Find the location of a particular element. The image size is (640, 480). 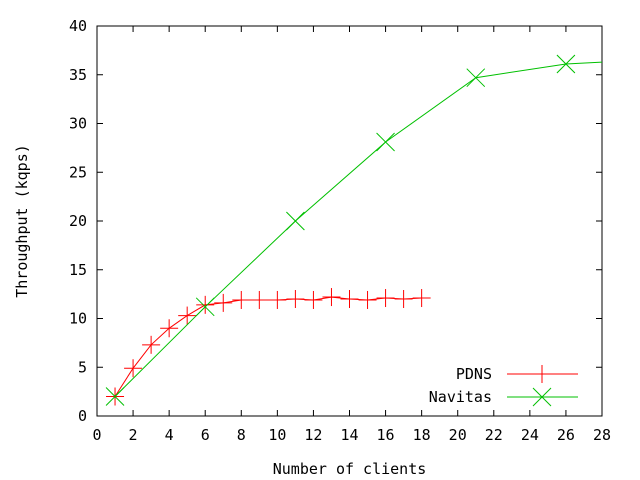

x-axis-title: Number of clients is located at coordinates (350, 469).